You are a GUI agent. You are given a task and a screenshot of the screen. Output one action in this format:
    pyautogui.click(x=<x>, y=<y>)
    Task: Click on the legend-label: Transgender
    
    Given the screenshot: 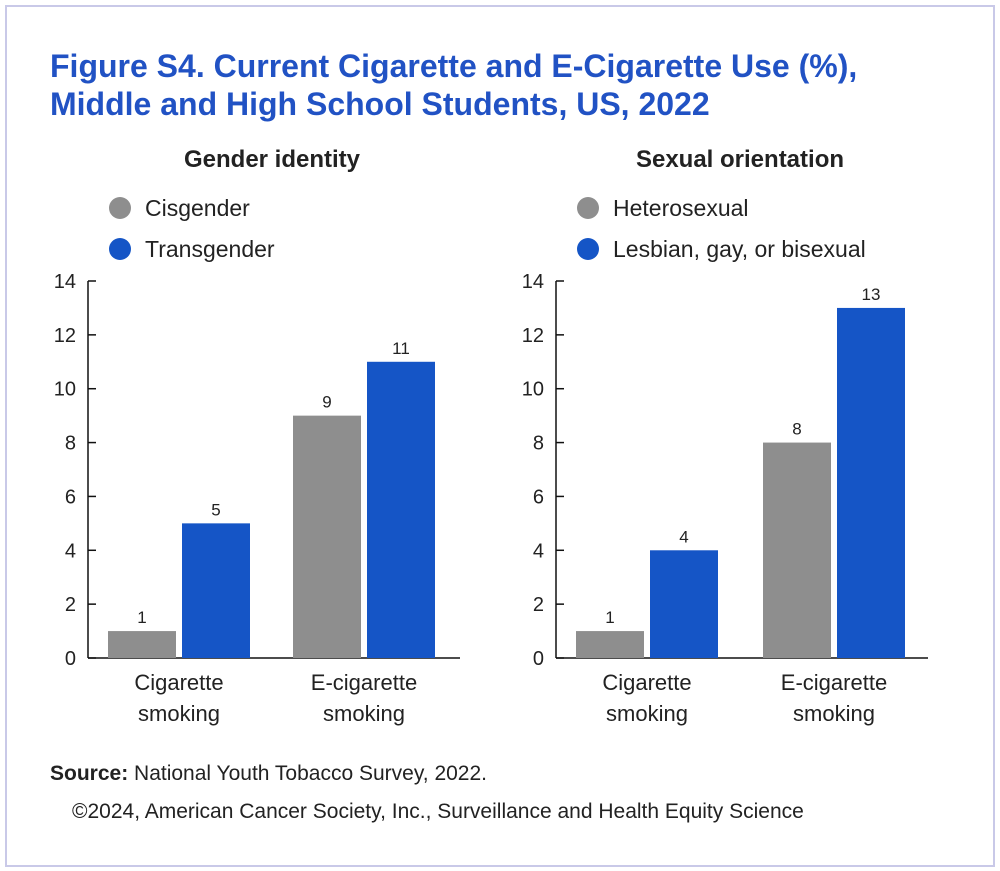 What is the action you would take?
    pyautogui.click(x=210, y=249)
    